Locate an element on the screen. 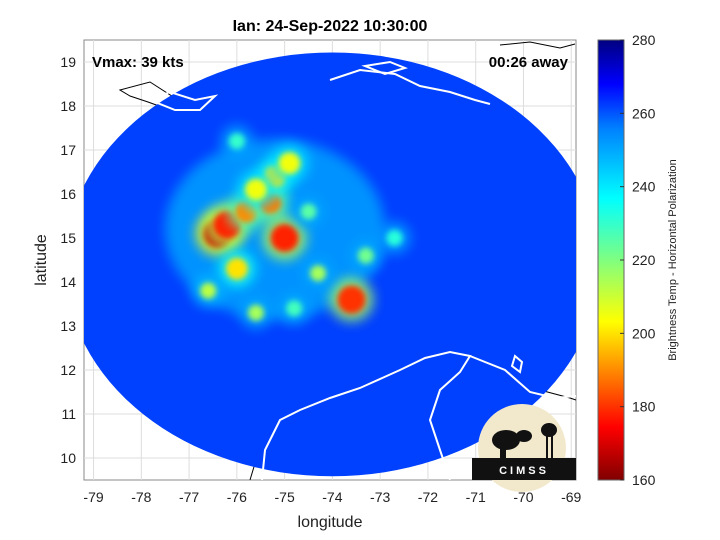 This screenshot has height=540, width=720. logo-text: CIMSS is located at coordinates (524, 471).